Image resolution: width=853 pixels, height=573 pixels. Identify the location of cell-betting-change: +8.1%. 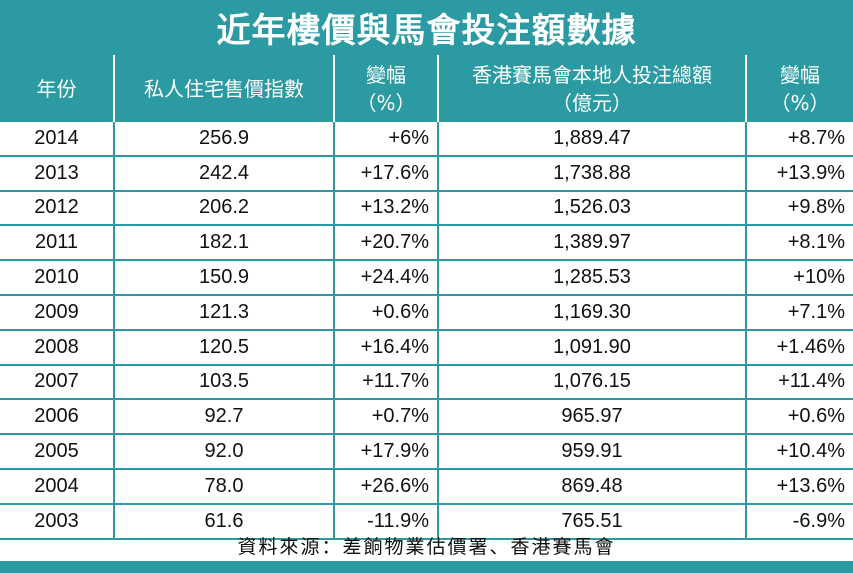
(799, 243).